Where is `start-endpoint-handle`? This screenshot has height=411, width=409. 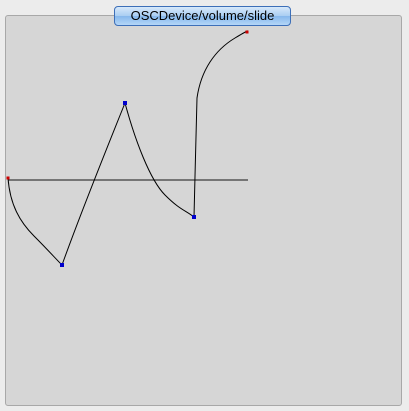 start-endpoint-handle is located at coordinates (8, 178).